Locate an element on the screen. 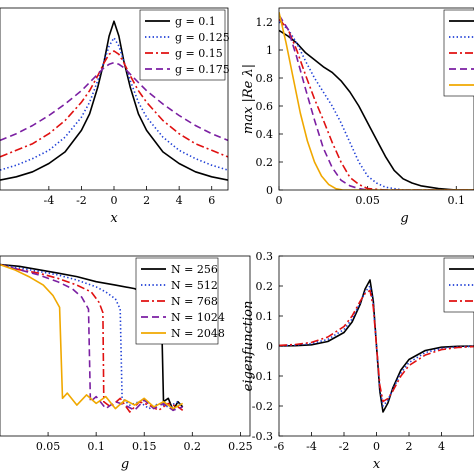 This screenshot has width=474, height=474. legend-label: N = 1024 is located at coordinates (198, 317).